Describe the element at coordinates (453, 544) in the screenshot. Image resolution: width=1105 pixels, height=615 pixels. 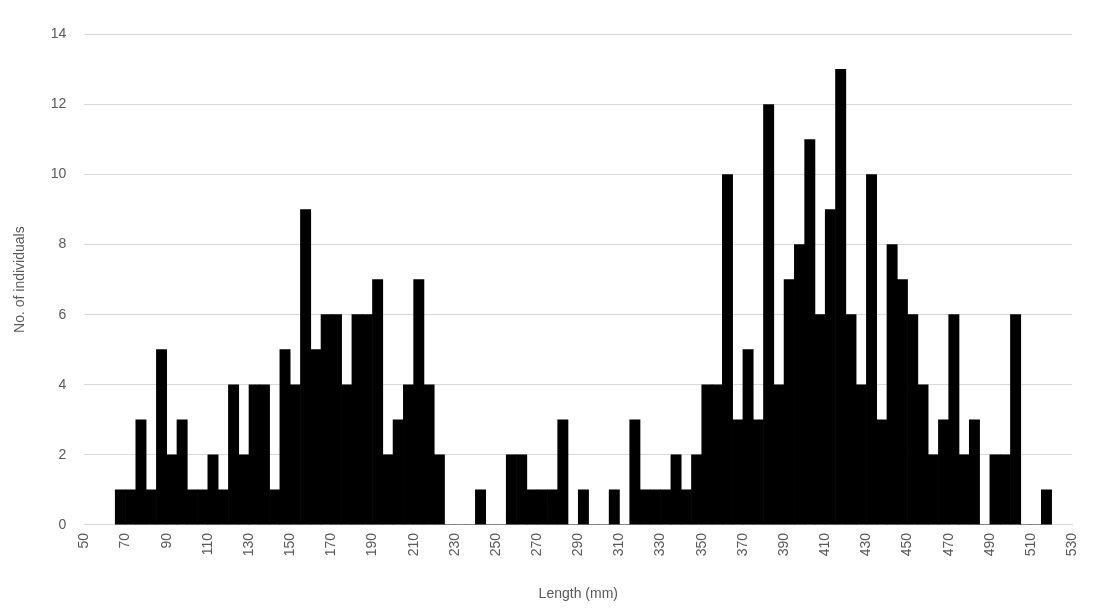
I see `x-tick-label: 230` at that location.